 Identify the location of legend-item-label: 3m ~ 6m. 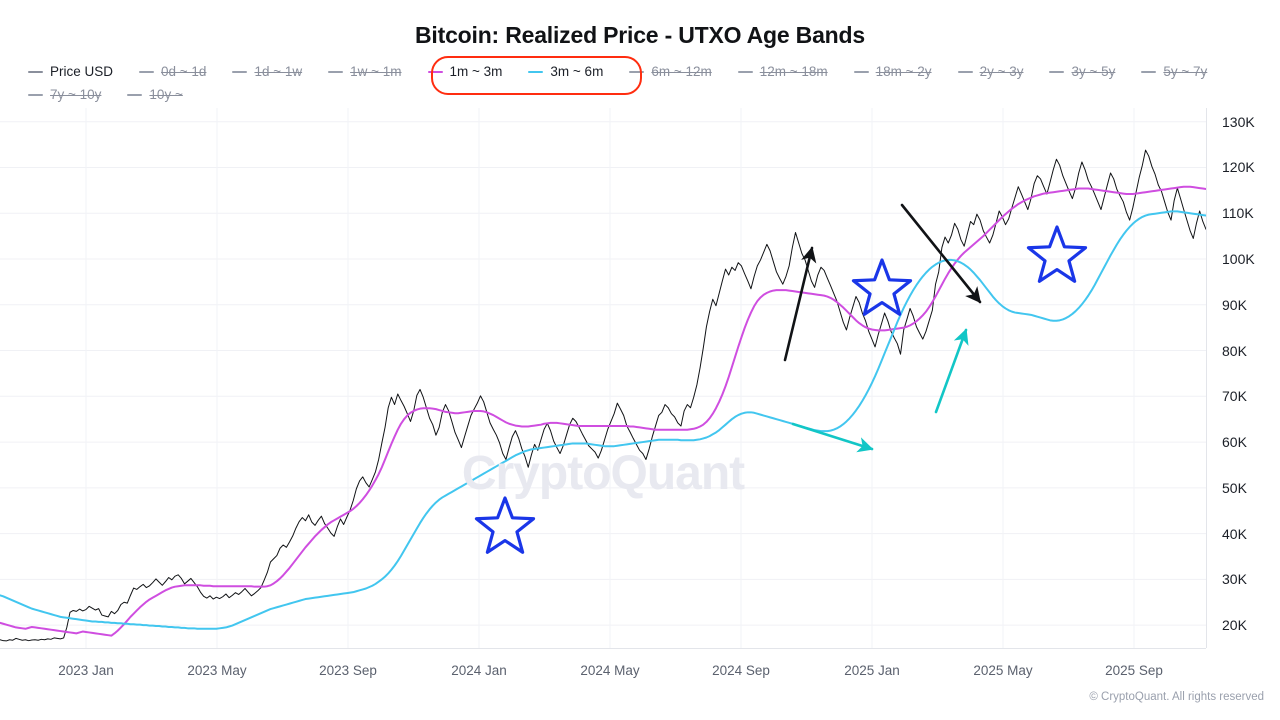
(577, 71).